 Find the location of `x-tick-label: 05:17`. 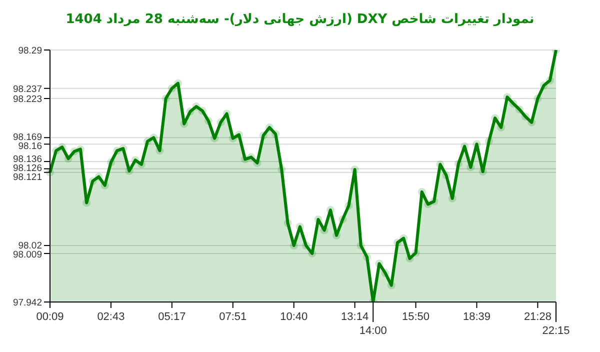

x-tick-label: 05:17 is located at coordinates (172, 317).